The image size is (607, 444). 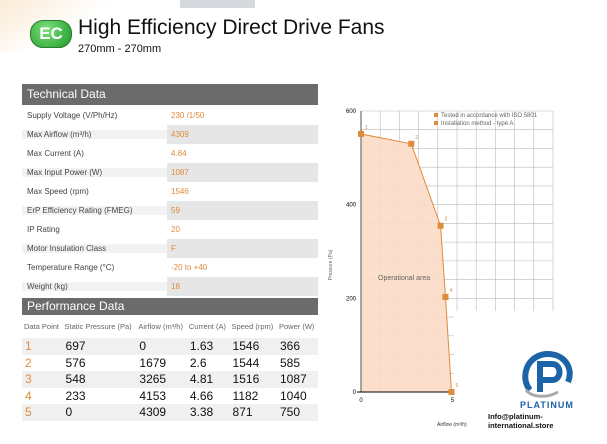 What do you see at coordinates (42, 379) in the screenshot?
I see `table-cell: 3` at bounding box center [42, 379].